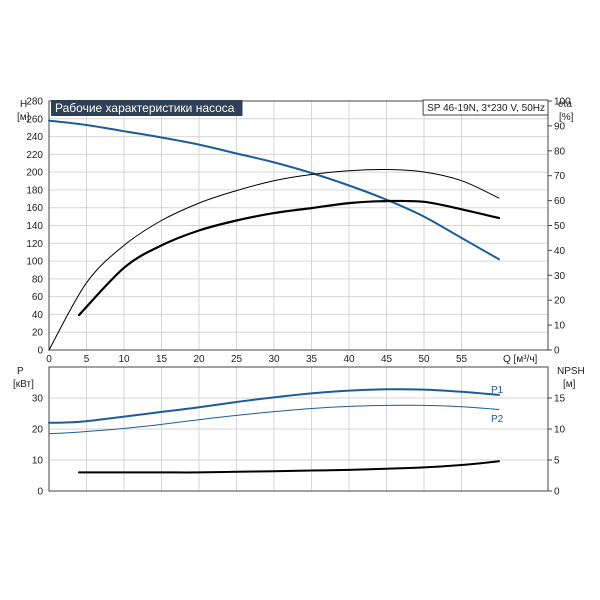  What do you see at coordinates (199, 359) in the screenshot?
I see `flow-tick-label: 20` at bounding box center [199, 359].